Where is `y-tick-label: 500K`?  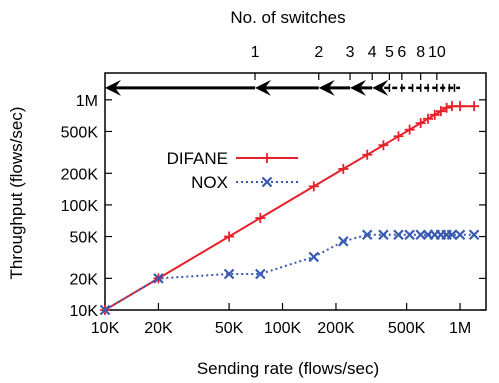 y-tick-label: 500K is located at coordinates (80, 132).